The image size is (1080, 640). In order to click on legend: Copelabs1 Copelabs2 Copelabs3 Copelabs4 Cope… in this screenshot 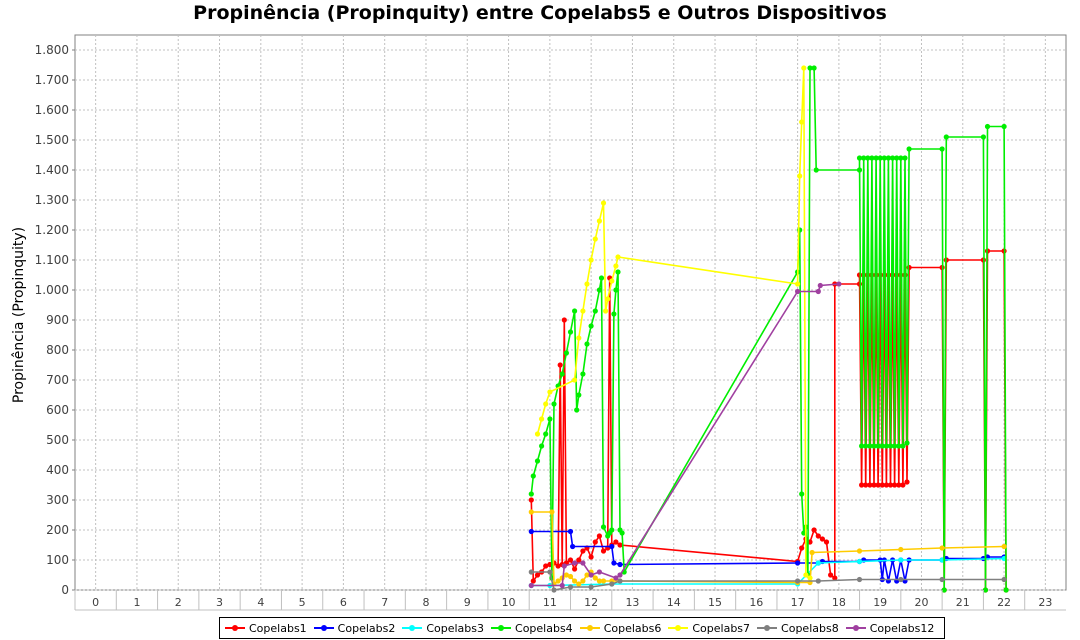, I will do `click(582, 628)`.